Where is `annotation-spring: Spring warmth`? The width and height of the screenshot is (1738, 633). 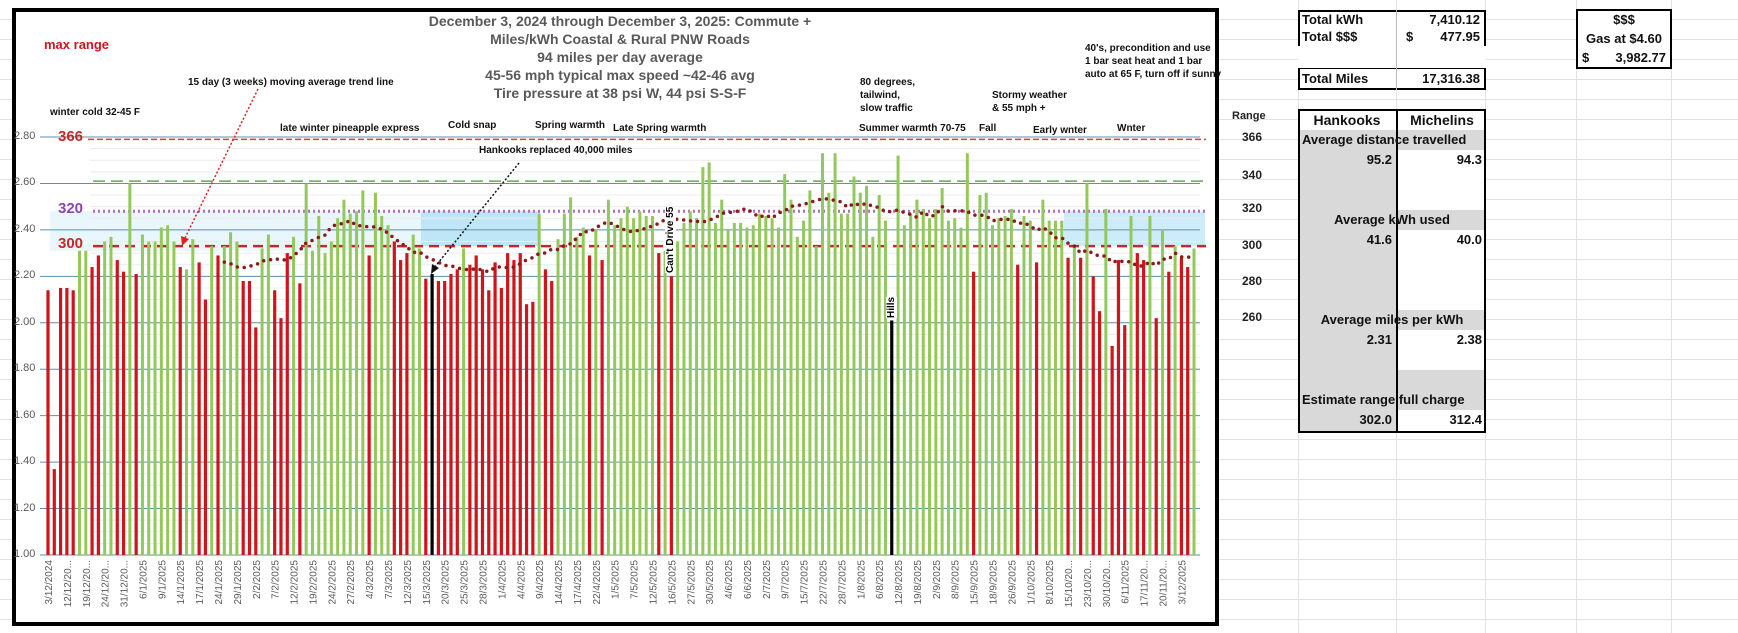
annotation-spring: Spring warmth is located at coordinates (570, 125).